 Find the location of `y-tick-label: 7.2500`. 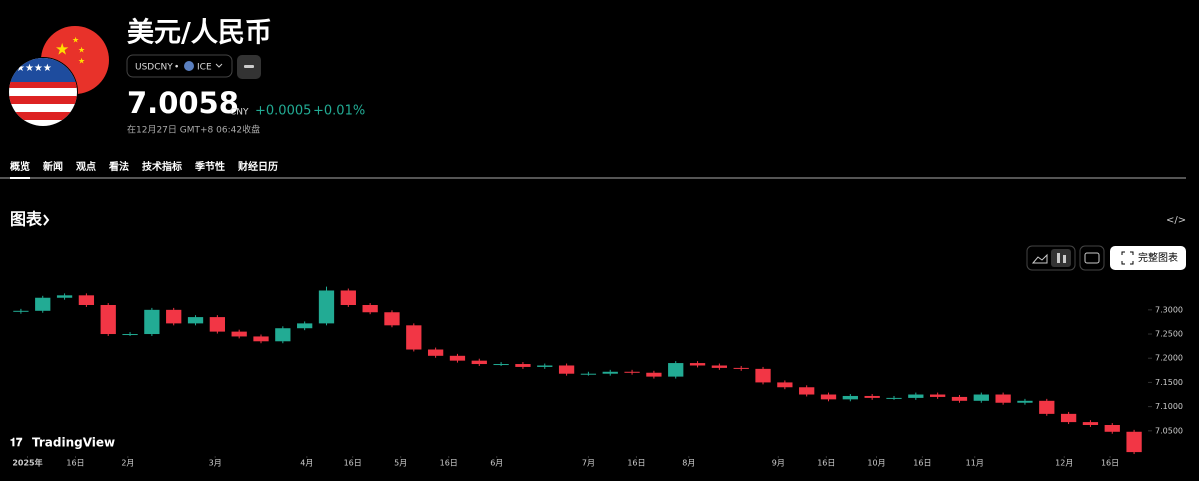

y-tick-label: 7.2500 is located at coordinates (1169, 334).